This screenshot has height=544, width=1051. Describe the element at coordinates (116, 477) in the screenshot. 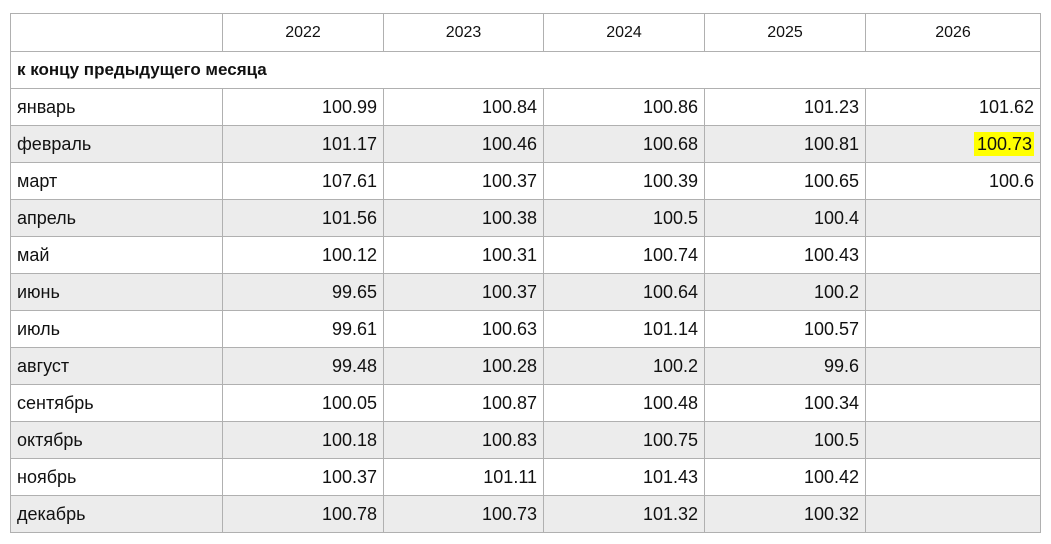

I see `row-label: ноябрь` at that location.